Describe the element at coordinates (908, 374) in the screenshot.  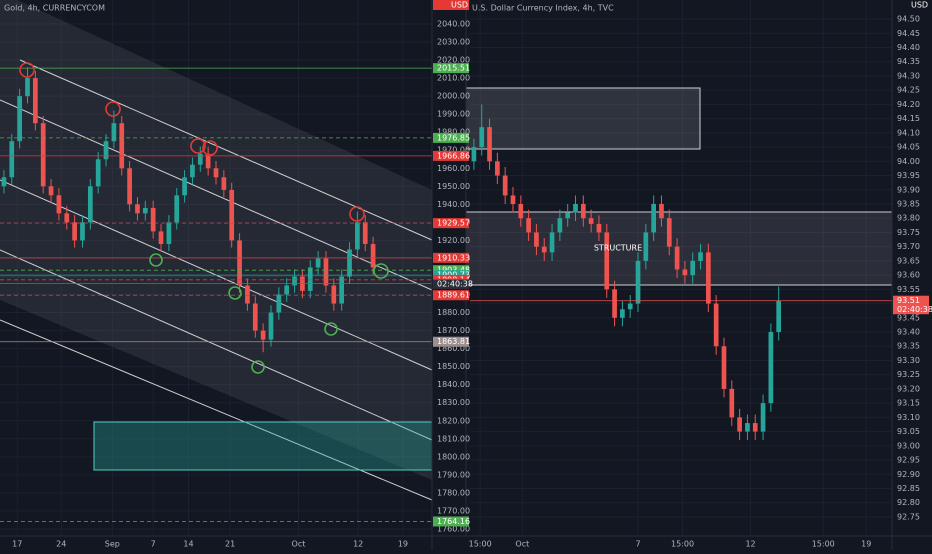
I see `y-tick-label: 93.25` at that location.